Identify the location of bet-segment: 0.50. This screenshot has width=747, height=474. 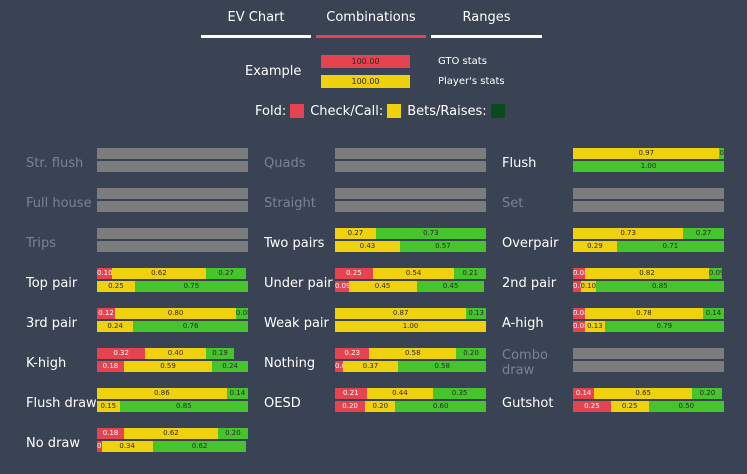
(686, 406).